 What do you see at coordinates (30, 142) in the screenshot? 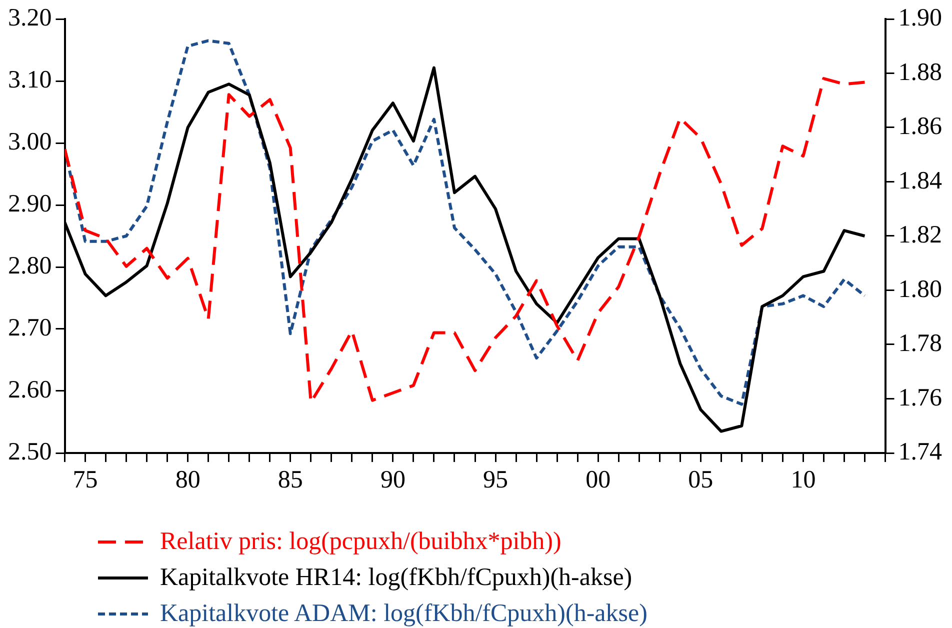
I see `y-tick-label: 3.00` at bounding box center [30, 142].